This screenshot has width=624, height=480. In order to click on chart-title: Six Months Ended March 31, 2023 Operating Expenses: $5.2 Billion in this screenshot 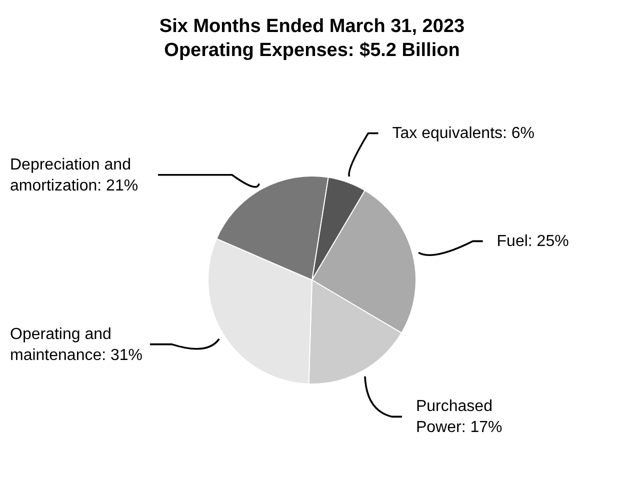, I will do `click(312, 38)`.